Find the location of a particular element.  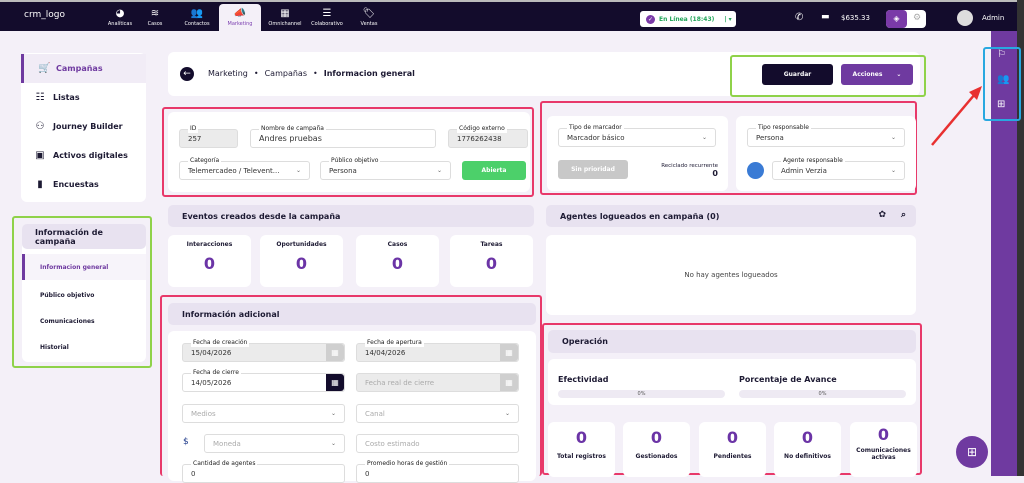

sidebar-item-encuestas: ▮ Encuestas is located at coordinates (83, 184).